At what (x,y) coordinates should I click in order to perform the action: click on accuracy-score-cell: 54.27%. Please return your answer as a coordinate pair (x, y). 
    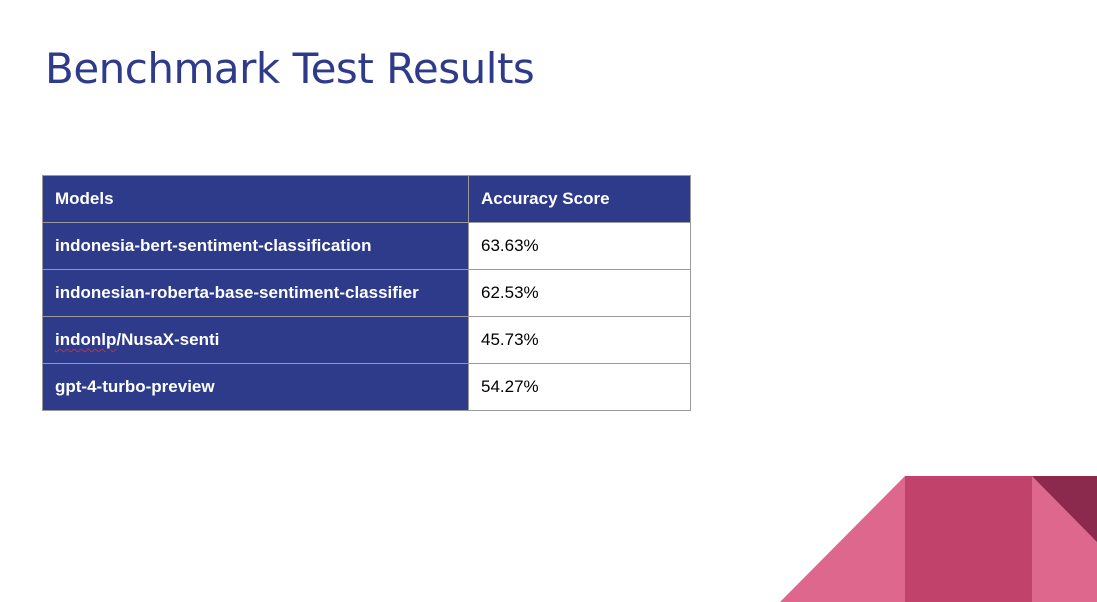
    Looking at the image, I should click on (579, 387).